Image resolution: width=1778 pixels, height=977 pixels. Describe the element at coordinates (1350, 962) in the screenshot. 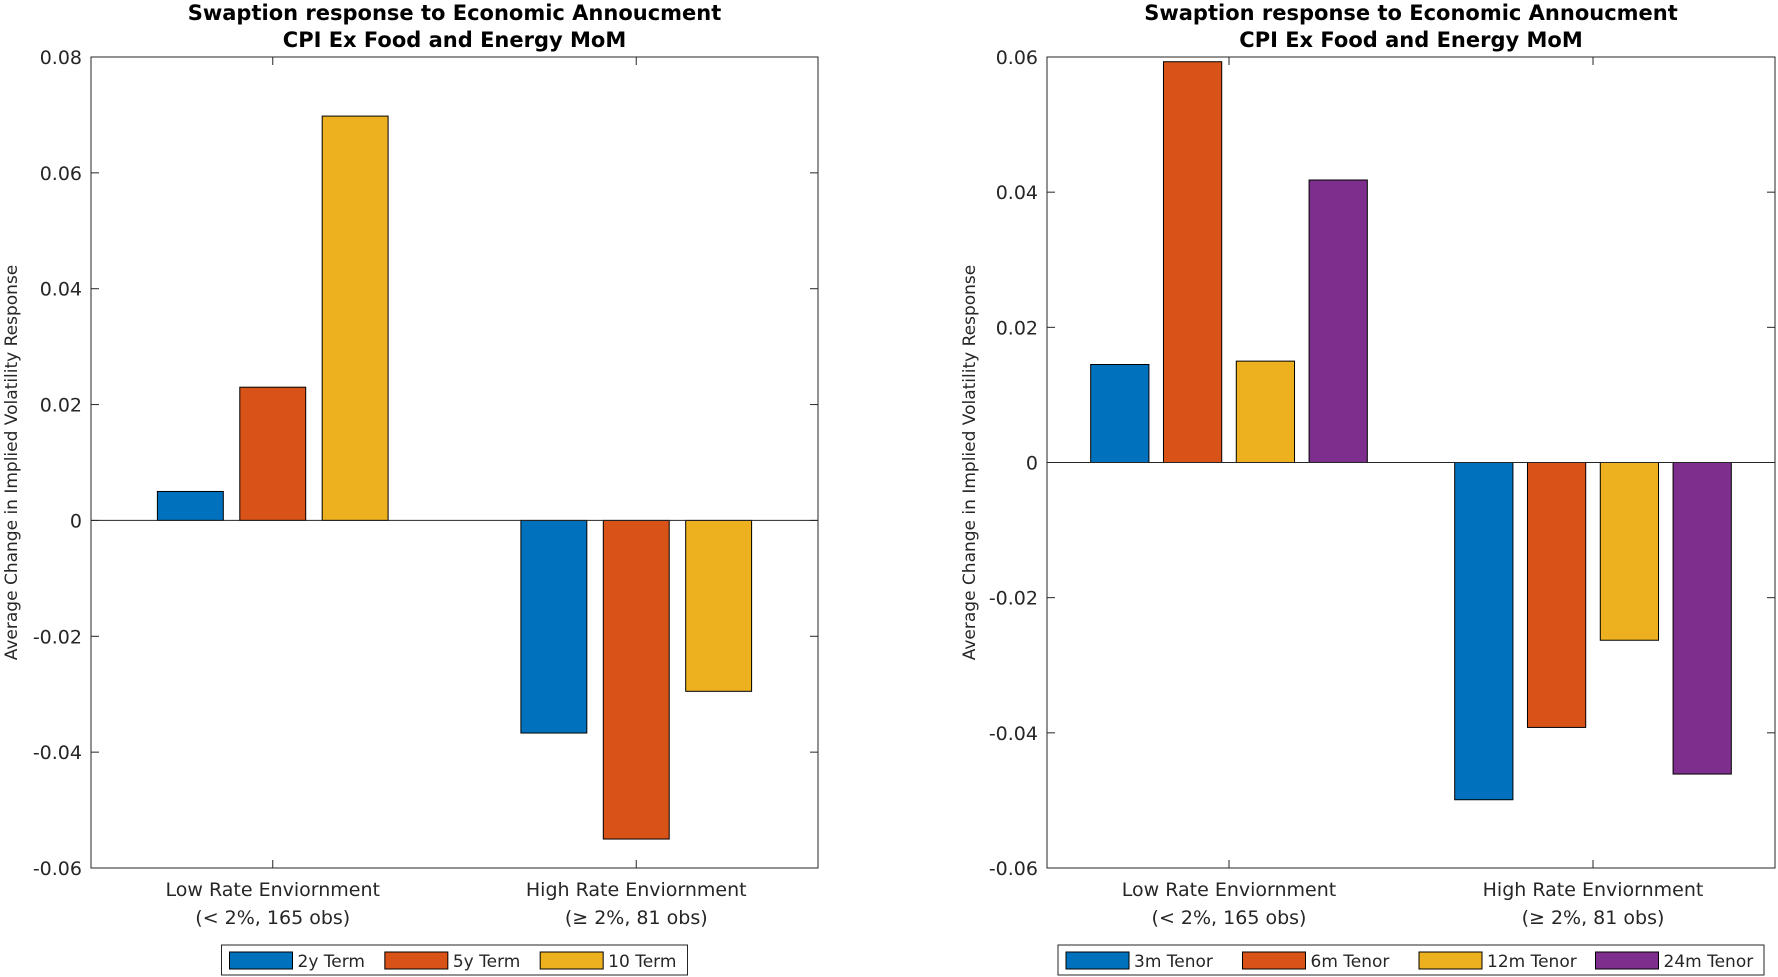

I see `legend-label: 6m Tenor` at that location.